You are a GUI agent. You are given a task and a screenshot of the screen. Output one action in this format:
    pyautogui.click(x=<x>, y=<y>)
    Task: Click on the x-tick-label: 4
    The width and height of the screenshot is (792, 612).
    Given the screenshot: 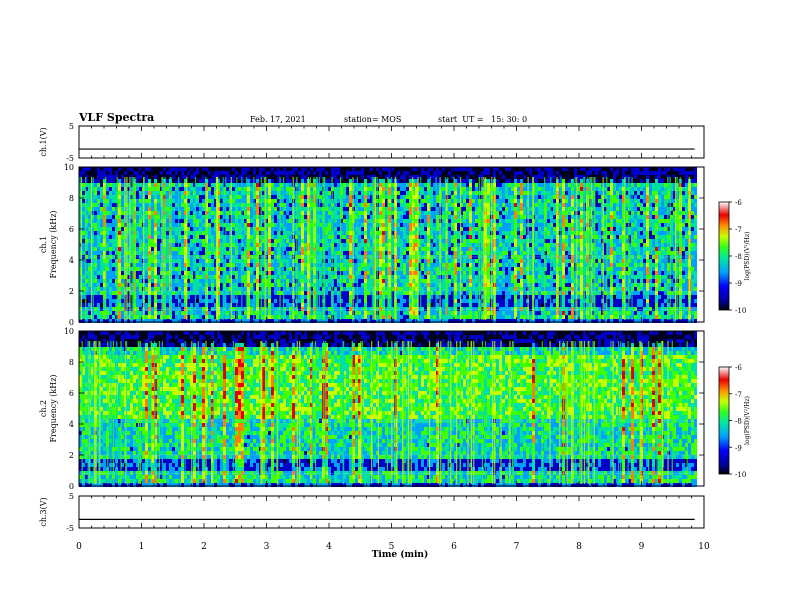 What is the action you would take?
    pyautogui.click(x=329, y=547)
    